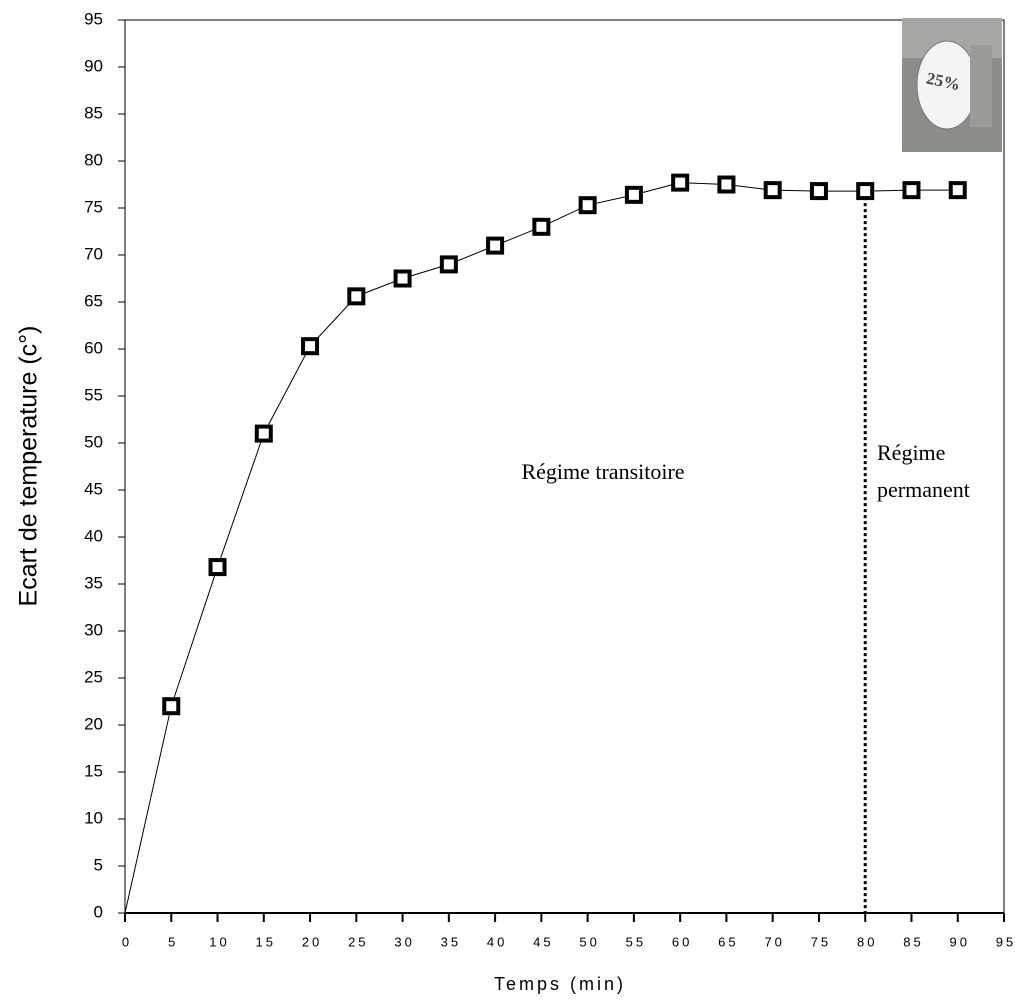 The width and height of the screenshot is (1015, 1006). What do you see at coordinates (923, 489) in the screenshot?
I see `annotation: permanent` at bounding box center [923, 489].